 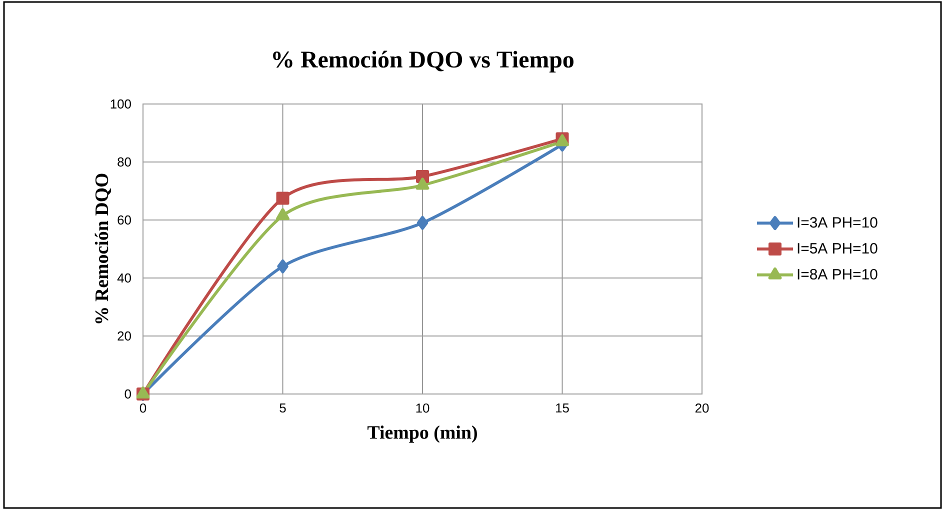 I want to click on y-axis-title: % Remoción DQO, so click(x=103, y=249).